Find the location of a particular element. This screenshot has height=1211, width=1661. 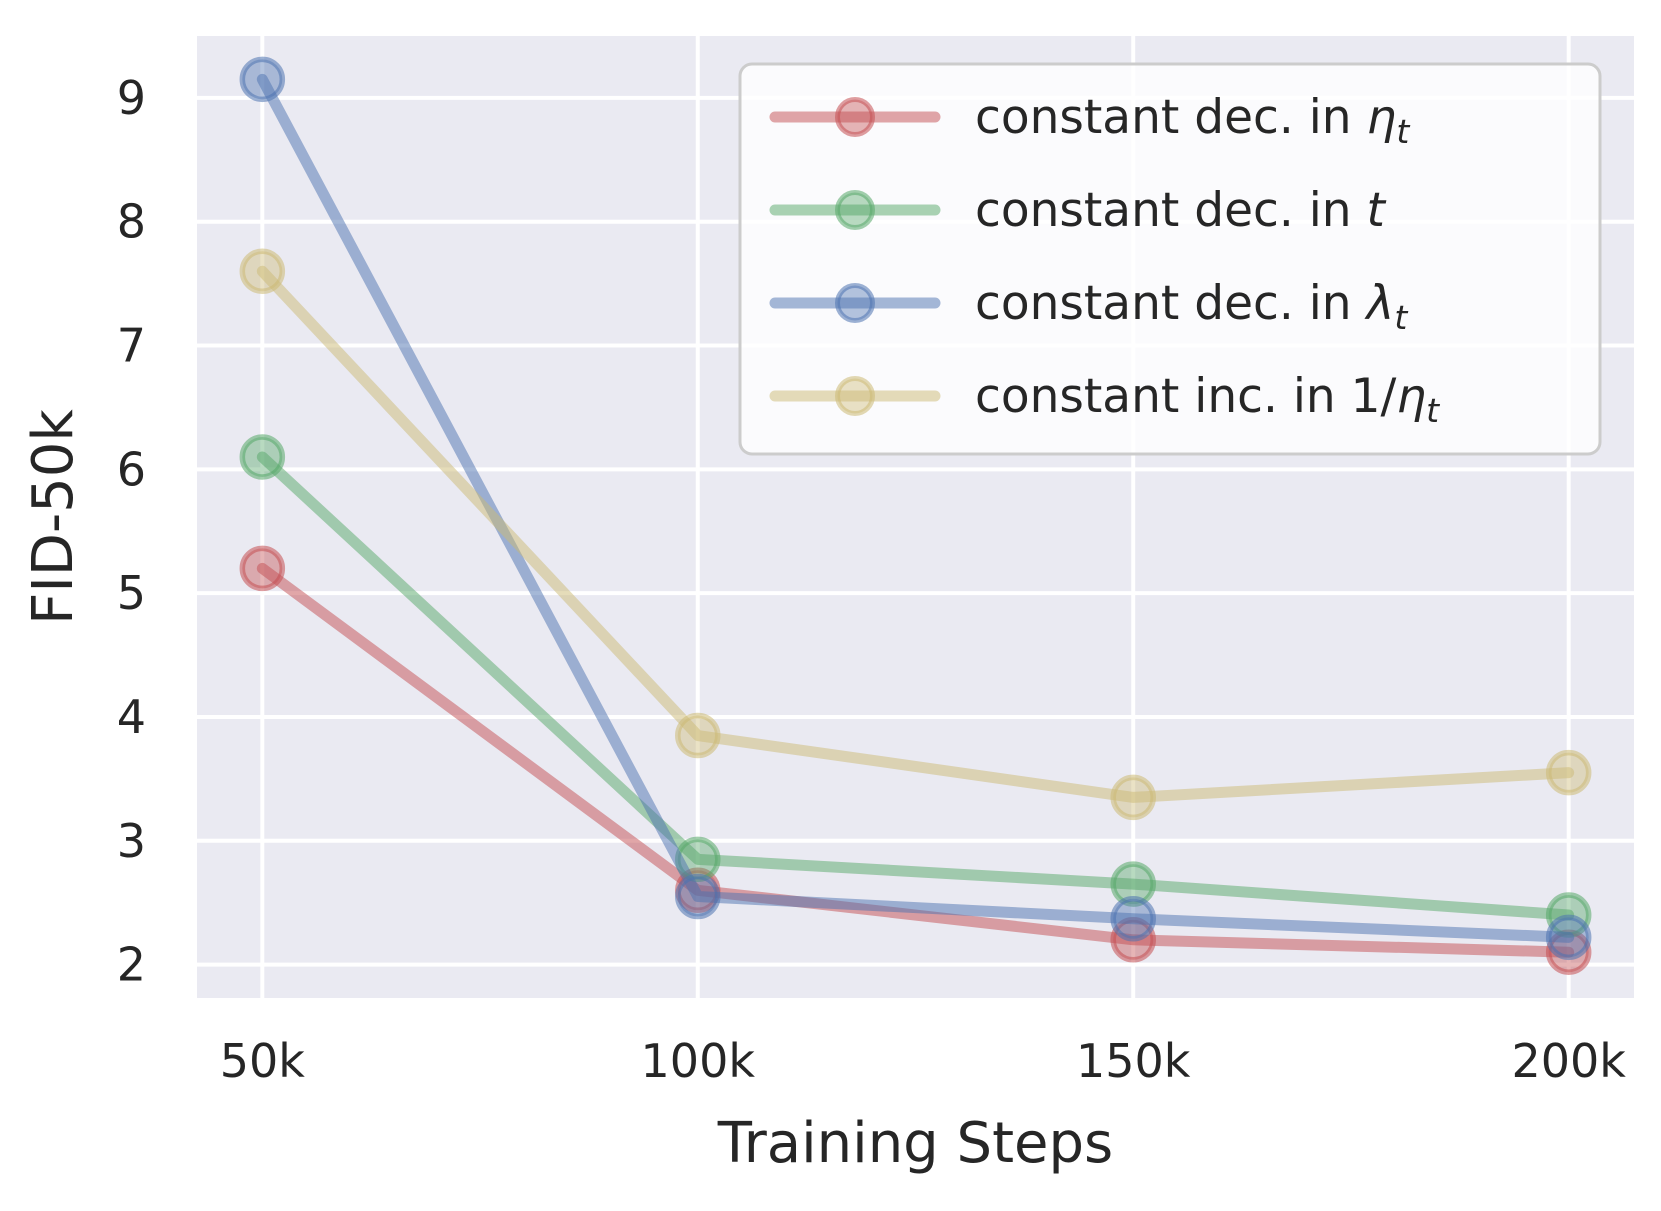

legend-entry-1: constant dec. in t is located at coordinates (1078, 210).